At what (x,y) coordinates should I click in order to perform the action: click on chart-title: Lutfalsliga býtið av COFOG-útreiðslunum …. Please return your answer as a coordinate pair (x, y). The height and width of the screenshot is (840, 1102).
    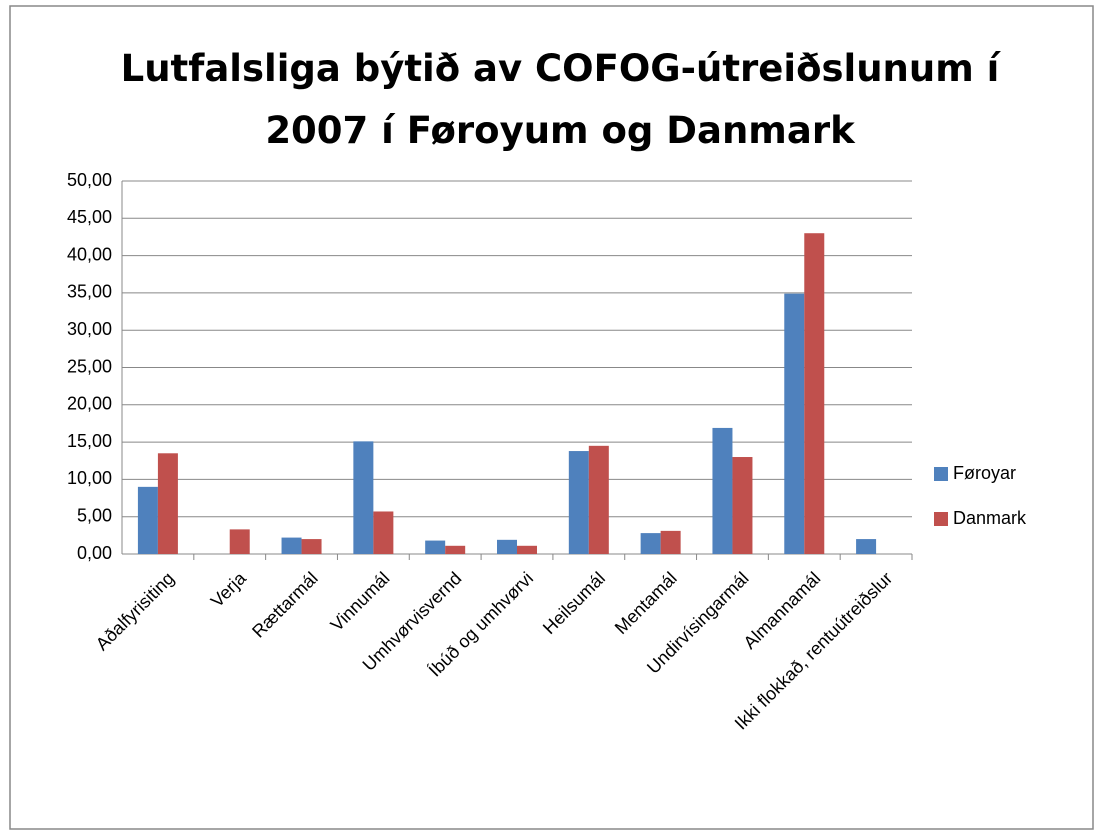
    Looking at the image, I should click on (560, 99).